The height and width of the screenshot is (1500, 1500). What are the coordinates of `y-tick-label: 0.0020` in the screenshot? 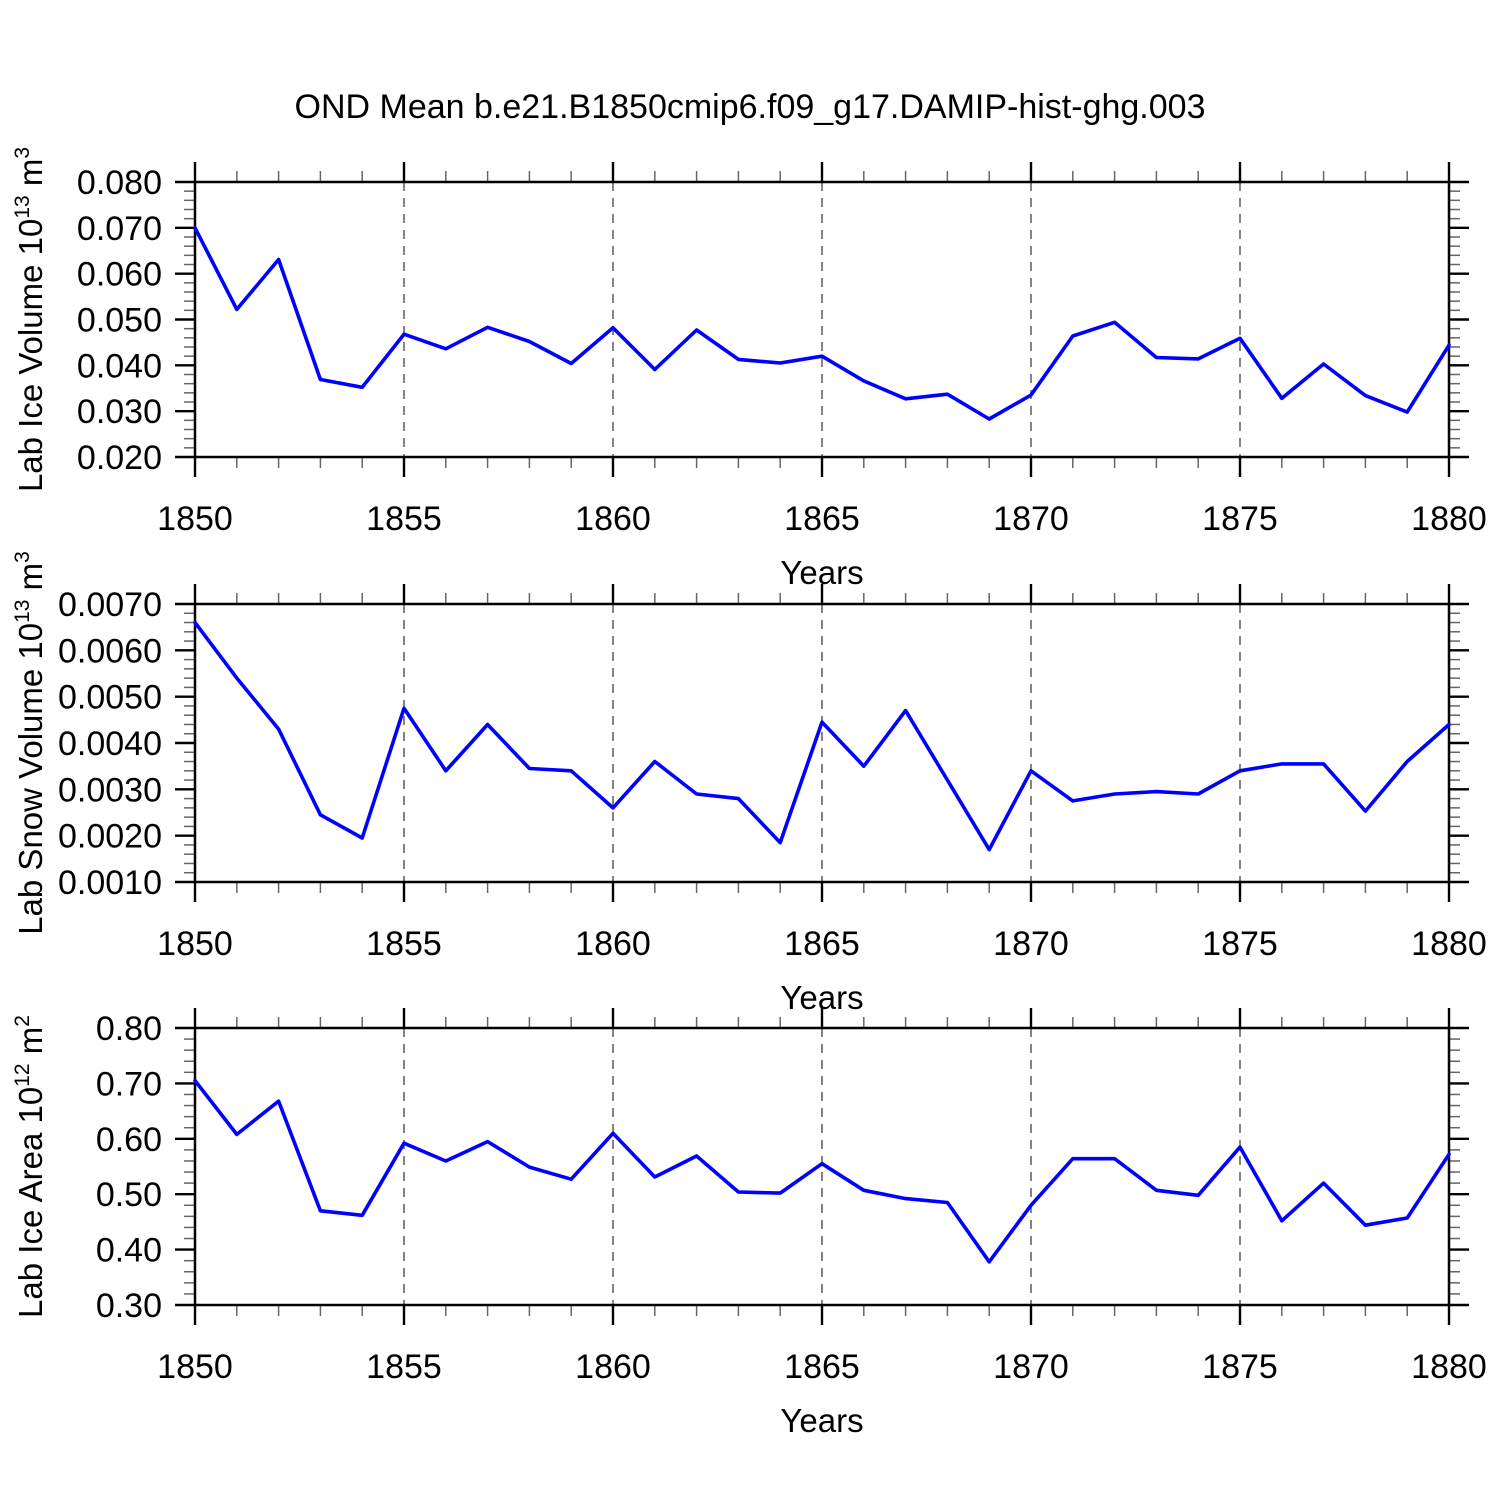 It's located at (110, 837).